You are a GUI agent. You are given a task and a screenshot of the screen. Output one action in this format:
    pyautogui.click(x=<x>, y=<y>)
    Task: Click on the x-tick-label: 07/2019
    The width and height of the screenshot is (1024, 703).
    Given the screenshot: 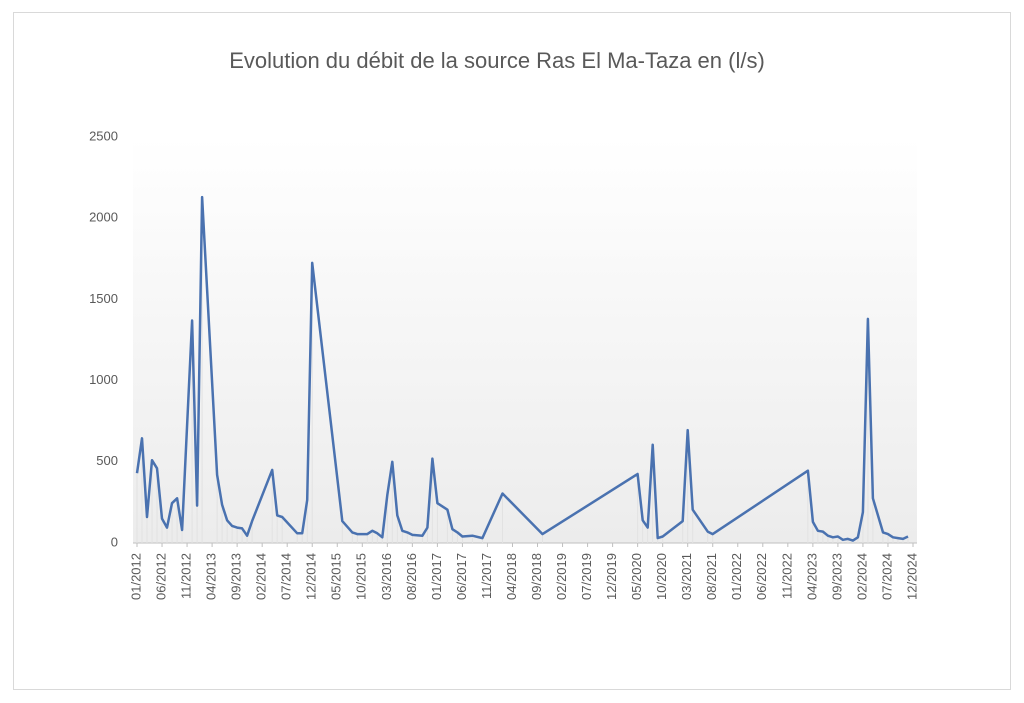 What is the action you would take?
    pyautogui.click(x=586, y=576)
    